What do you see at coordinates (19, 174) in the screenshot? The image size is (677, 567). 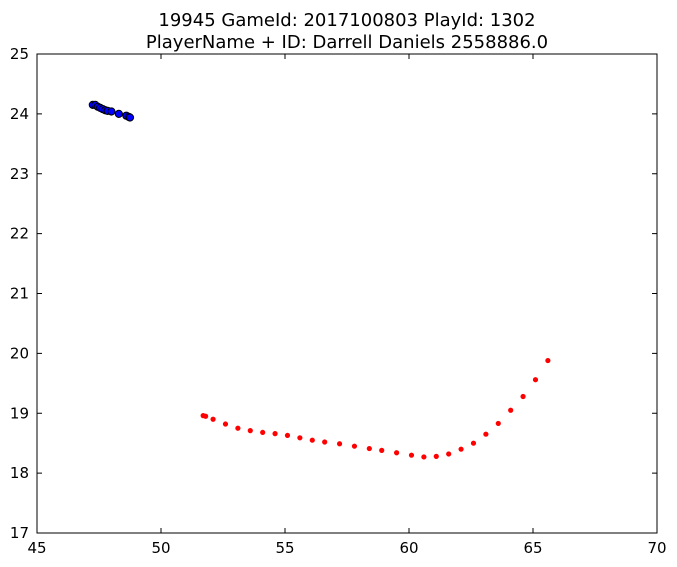 I see `y-tick-label: 23` at bounding box center [19, 174].